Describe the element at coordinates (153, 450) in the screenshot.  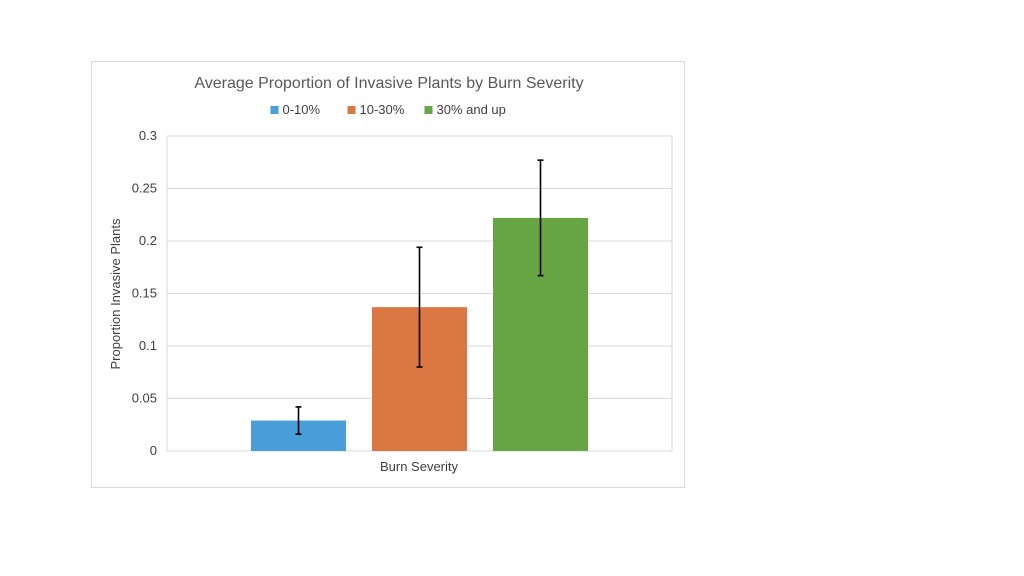
I see `y-tick-label: 0` at that location.